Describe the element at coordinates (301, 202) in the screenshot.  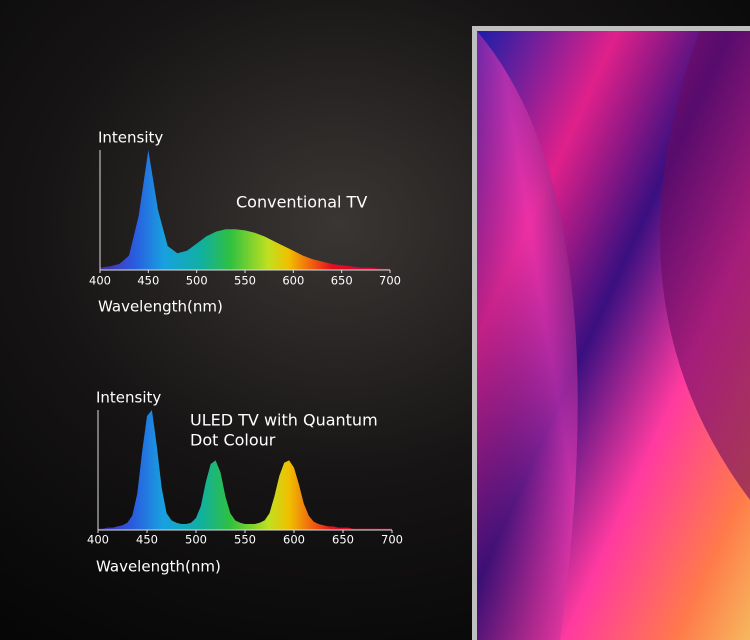
I see `annotation: Conventional TV` at that location.